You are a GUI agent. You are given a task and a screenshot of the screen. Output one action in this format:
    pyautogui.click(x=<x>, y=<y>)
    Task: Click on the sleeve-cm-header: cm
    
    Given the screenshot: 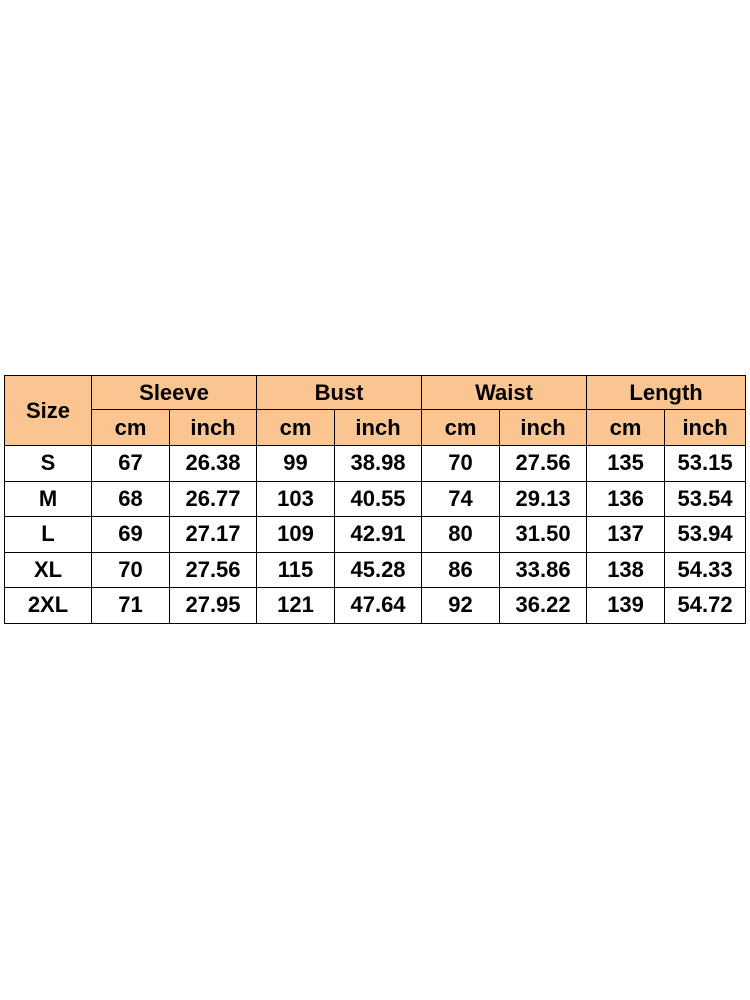 What is the action you would take?
    pyautogui.click(x=130, y=427)
    